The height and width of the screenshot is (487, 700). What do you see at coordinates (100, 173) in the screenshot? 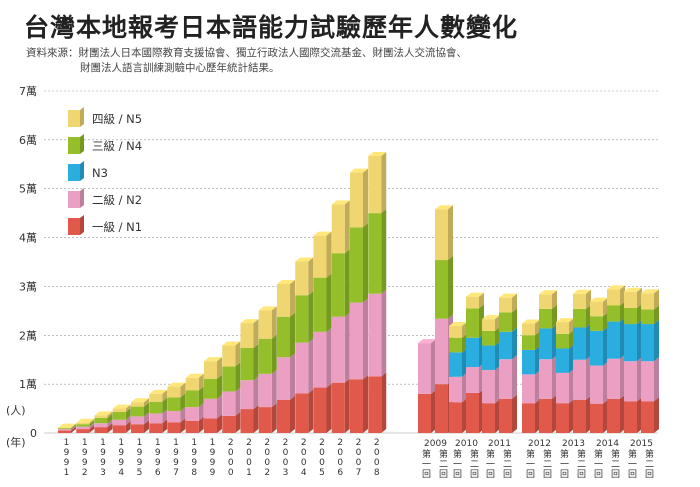
I see `legend-label: N3` at bounding box center [100, 173].